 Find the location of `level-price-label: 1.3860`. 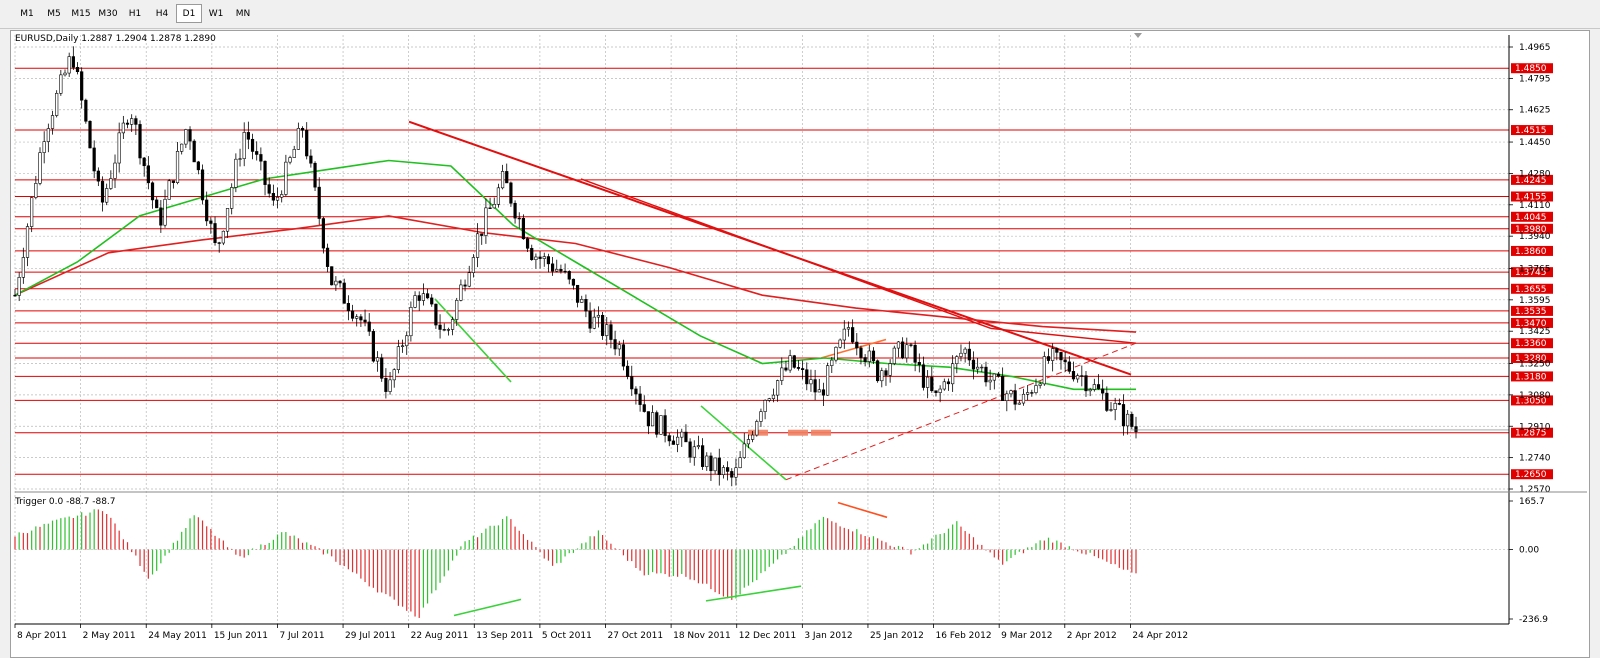

level-price-label: 1.3860 is located at coordinates (1531, 252).